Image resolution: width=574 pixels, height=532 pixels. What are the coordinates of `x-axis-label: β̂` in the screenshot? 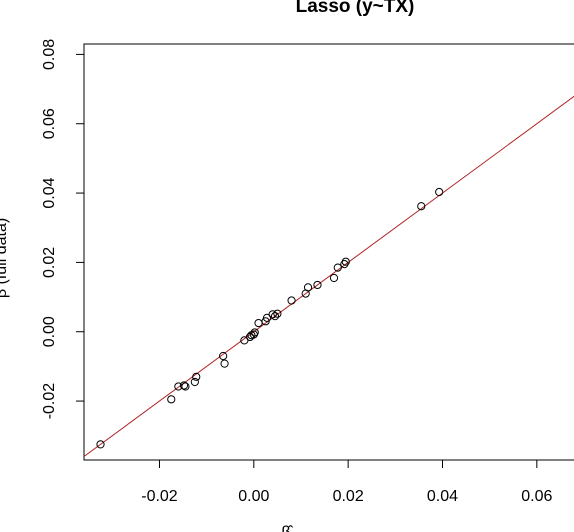 It's located at (287, 528).